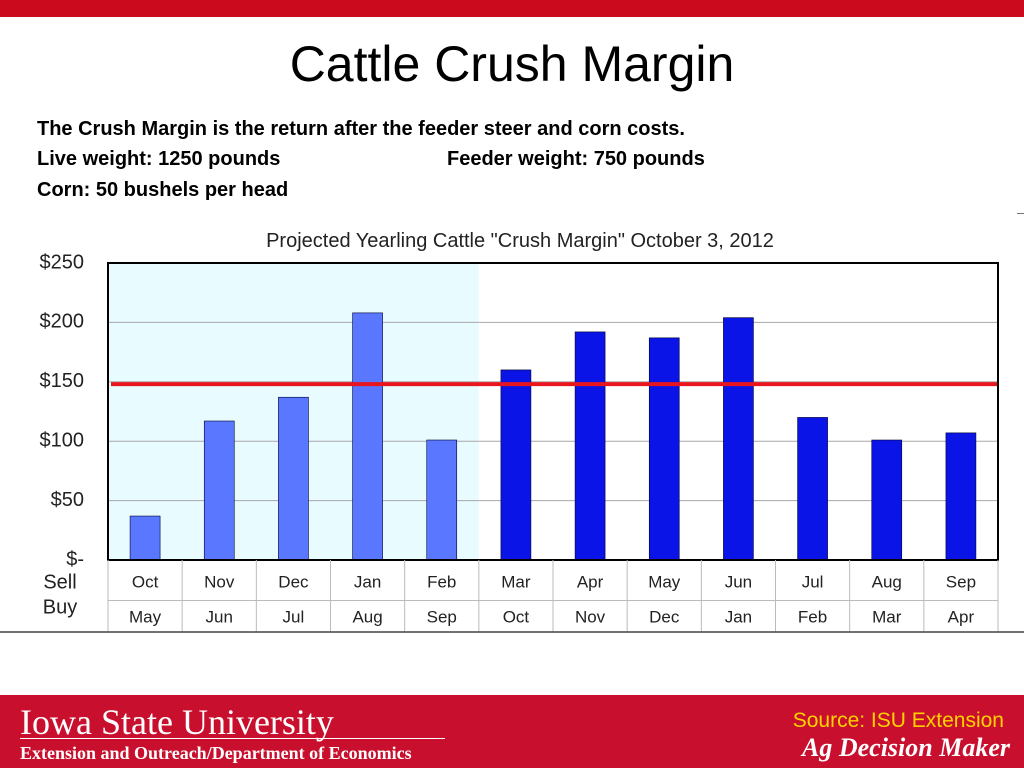 This screenshot has height=768, width=1024. What do you see at coordinates (442, 500) in the screenshot?
I see `bar-feb-sep` at bounding box center [442, 500].